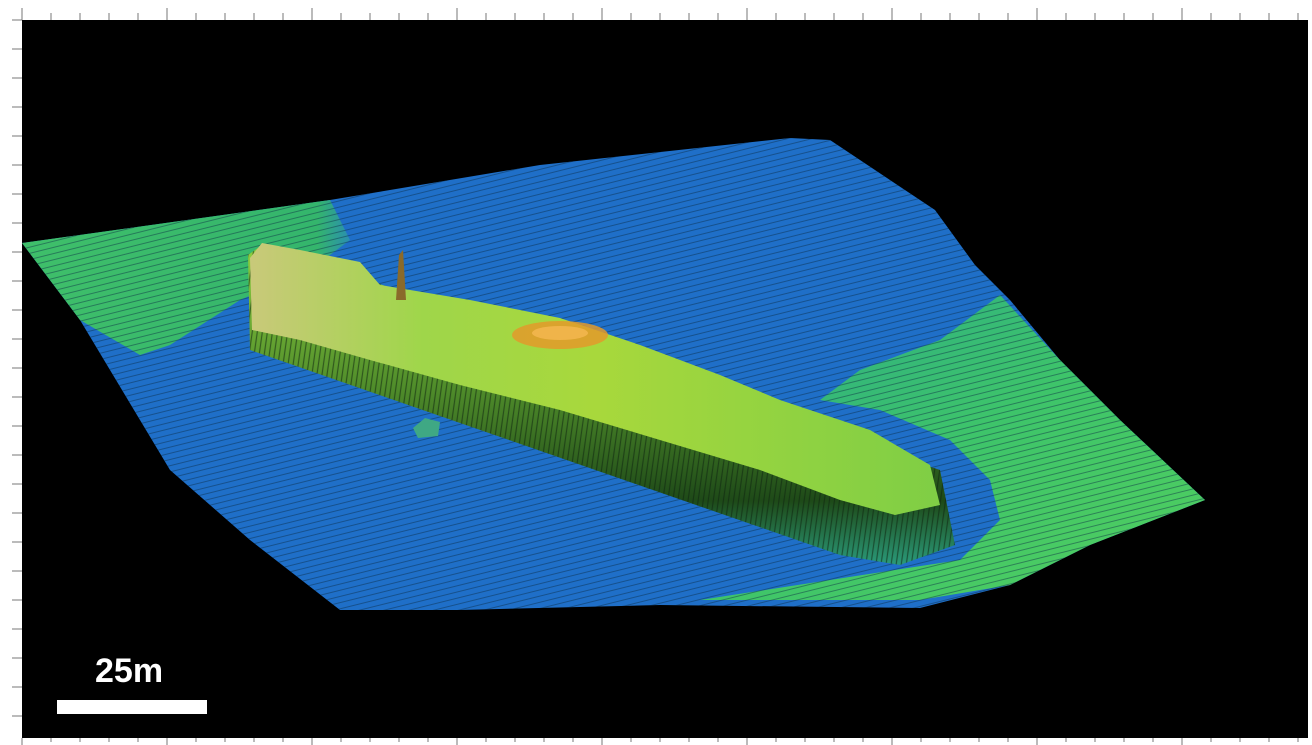 This screenshot has height=745, width=1312. I want to click on debris, so click(426, 428).